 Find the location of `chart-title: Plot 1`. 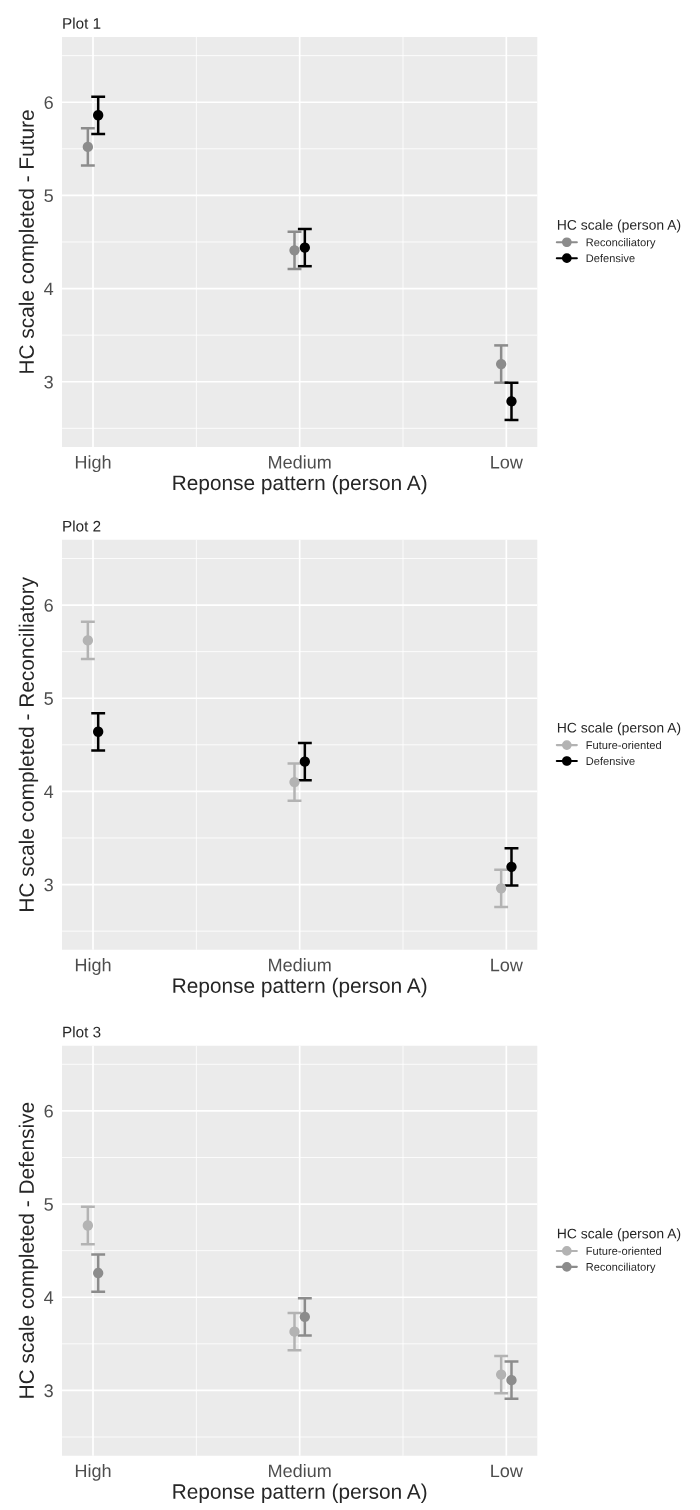

chart-title: Plot 1 is located at coordinates (82, 23).